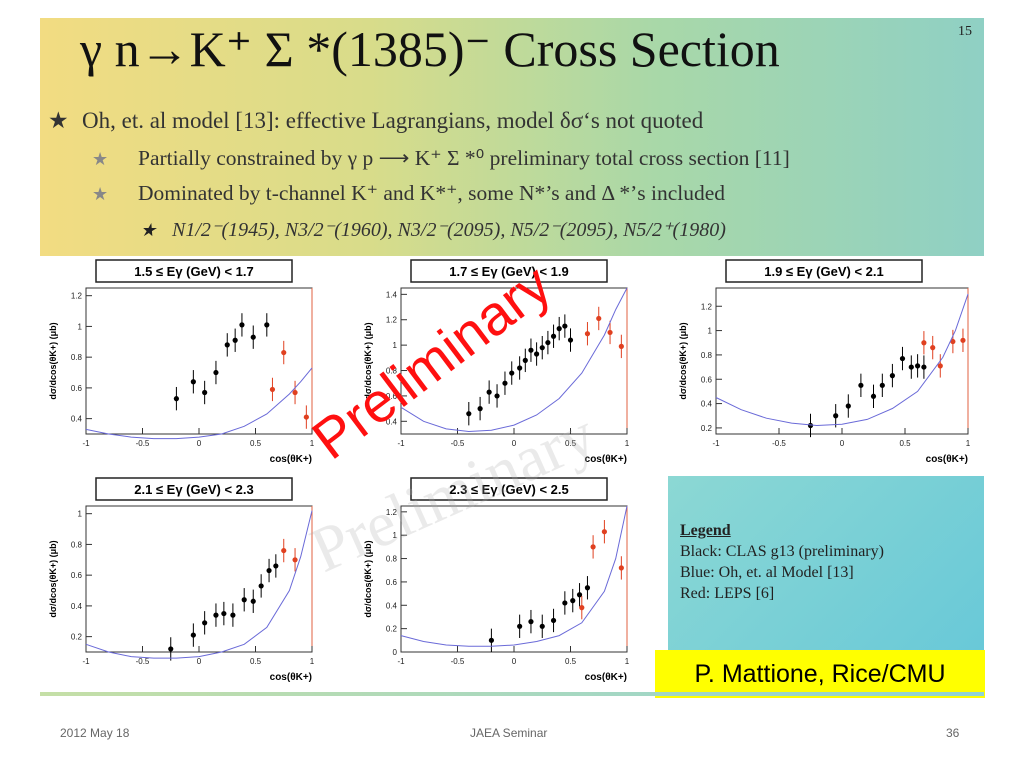  I want to click on y-tick-label: 1, so click(395, 535).